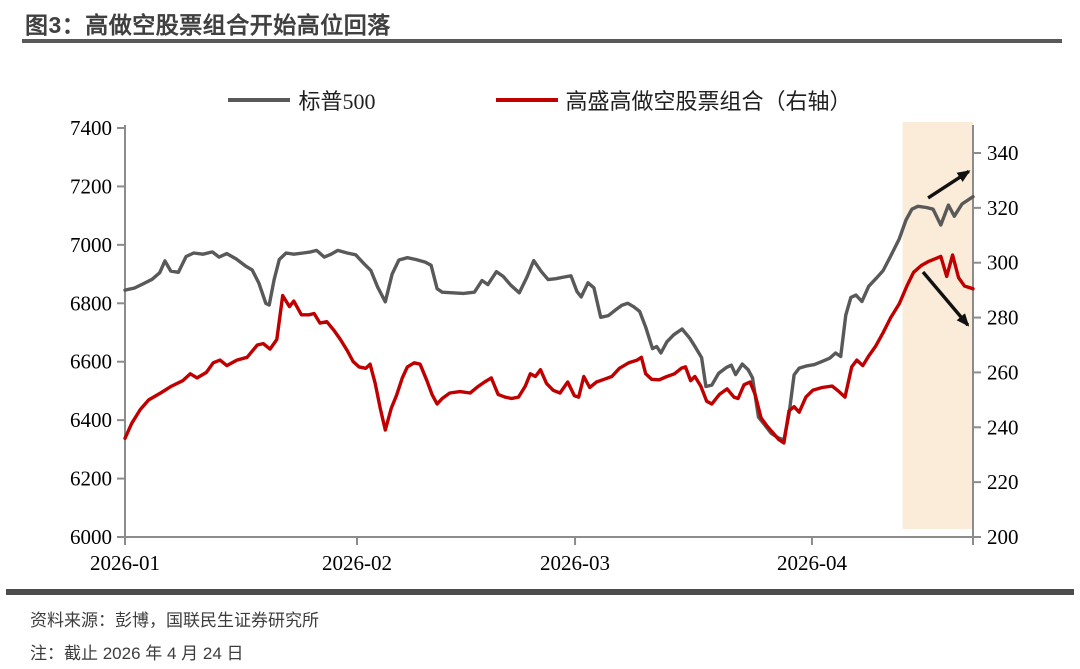 Image resolution: width=1080 pixels, height=669 pixels. Describe the element at coordinates (1003, 318) in the screenshot. I see `right-tick-label: 280` at that location.